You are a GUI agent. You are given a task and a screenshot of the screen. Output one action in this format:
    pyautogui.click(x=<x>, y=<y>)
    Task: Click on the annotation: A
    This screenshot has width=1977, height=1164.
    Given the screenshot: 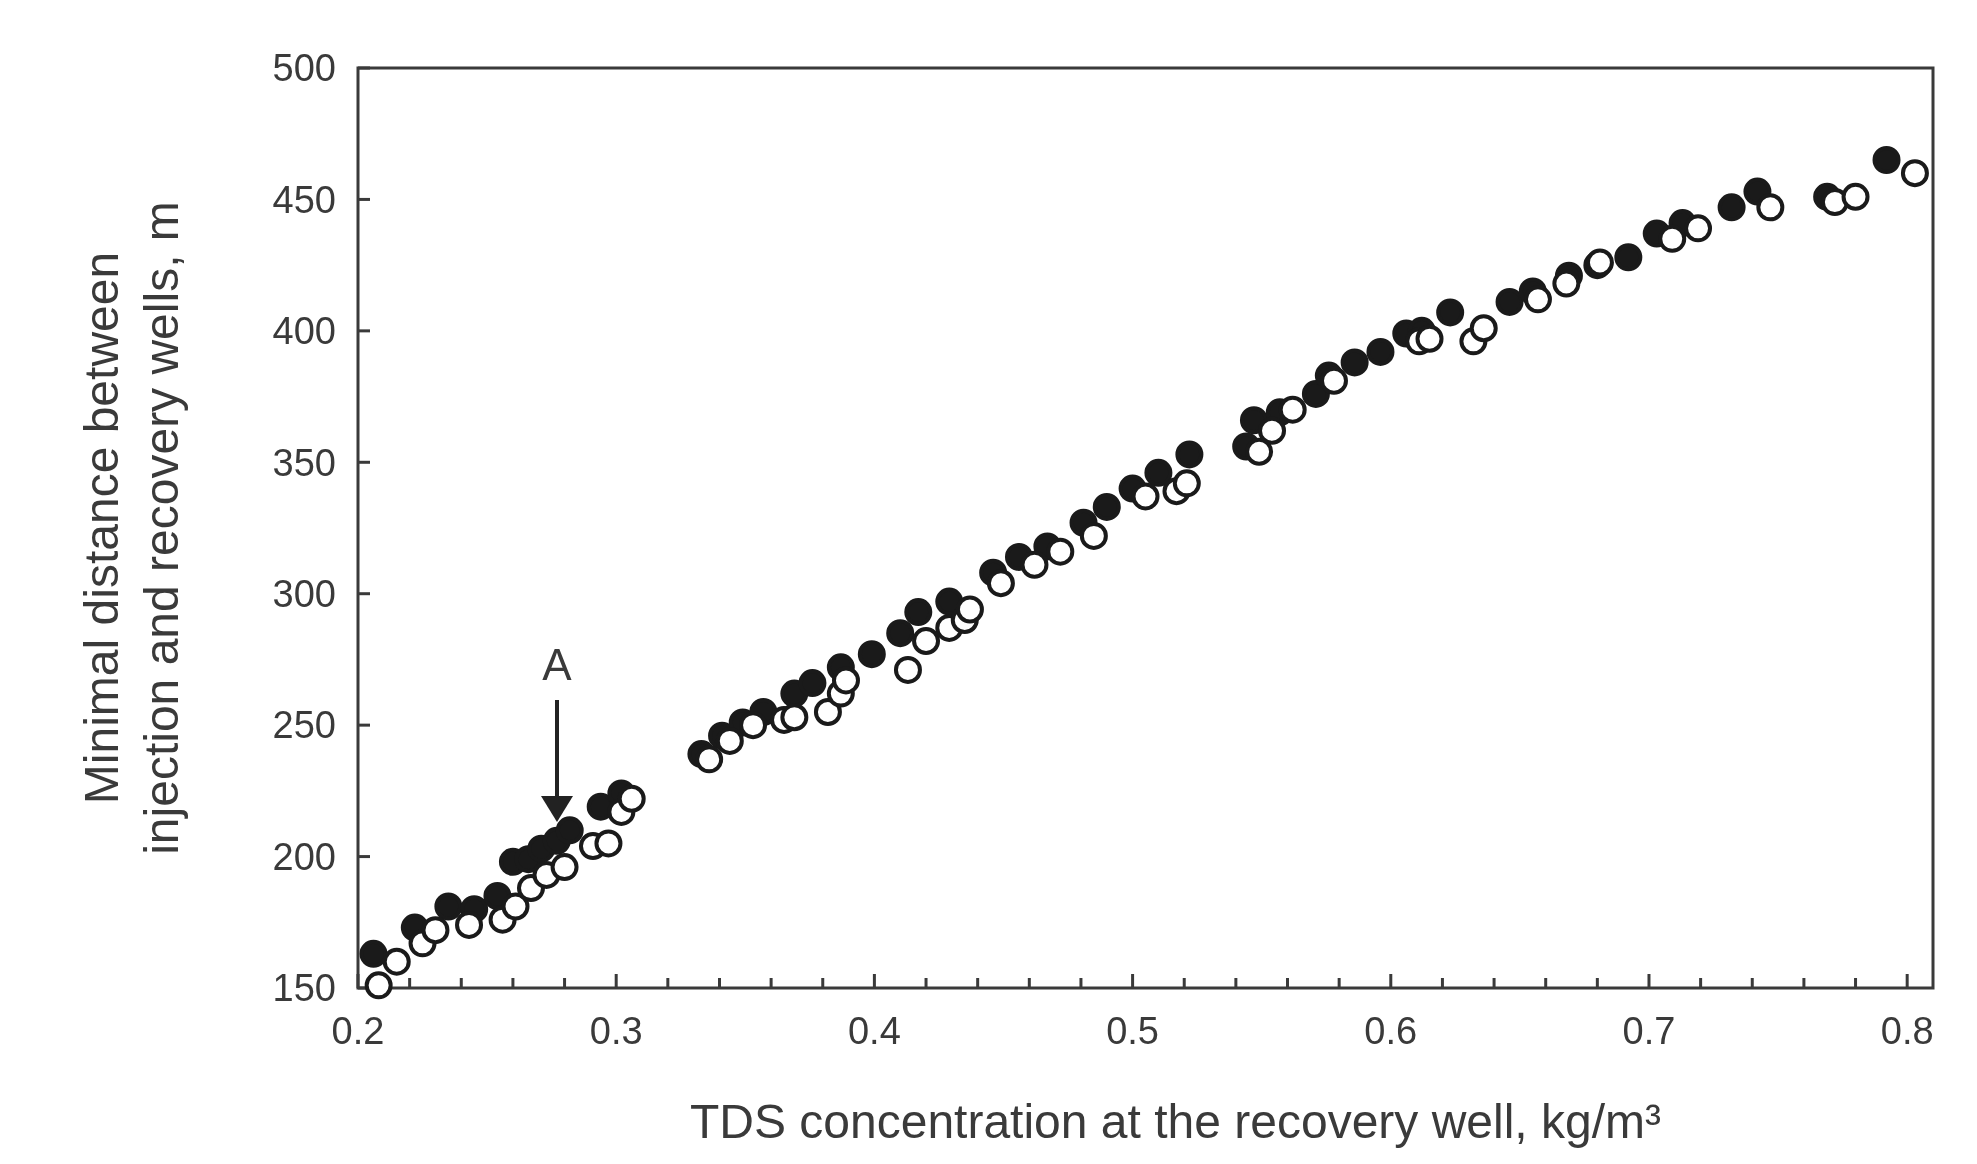 What is the action you would take?
    pyautogui.click(x=557, y=664)
    